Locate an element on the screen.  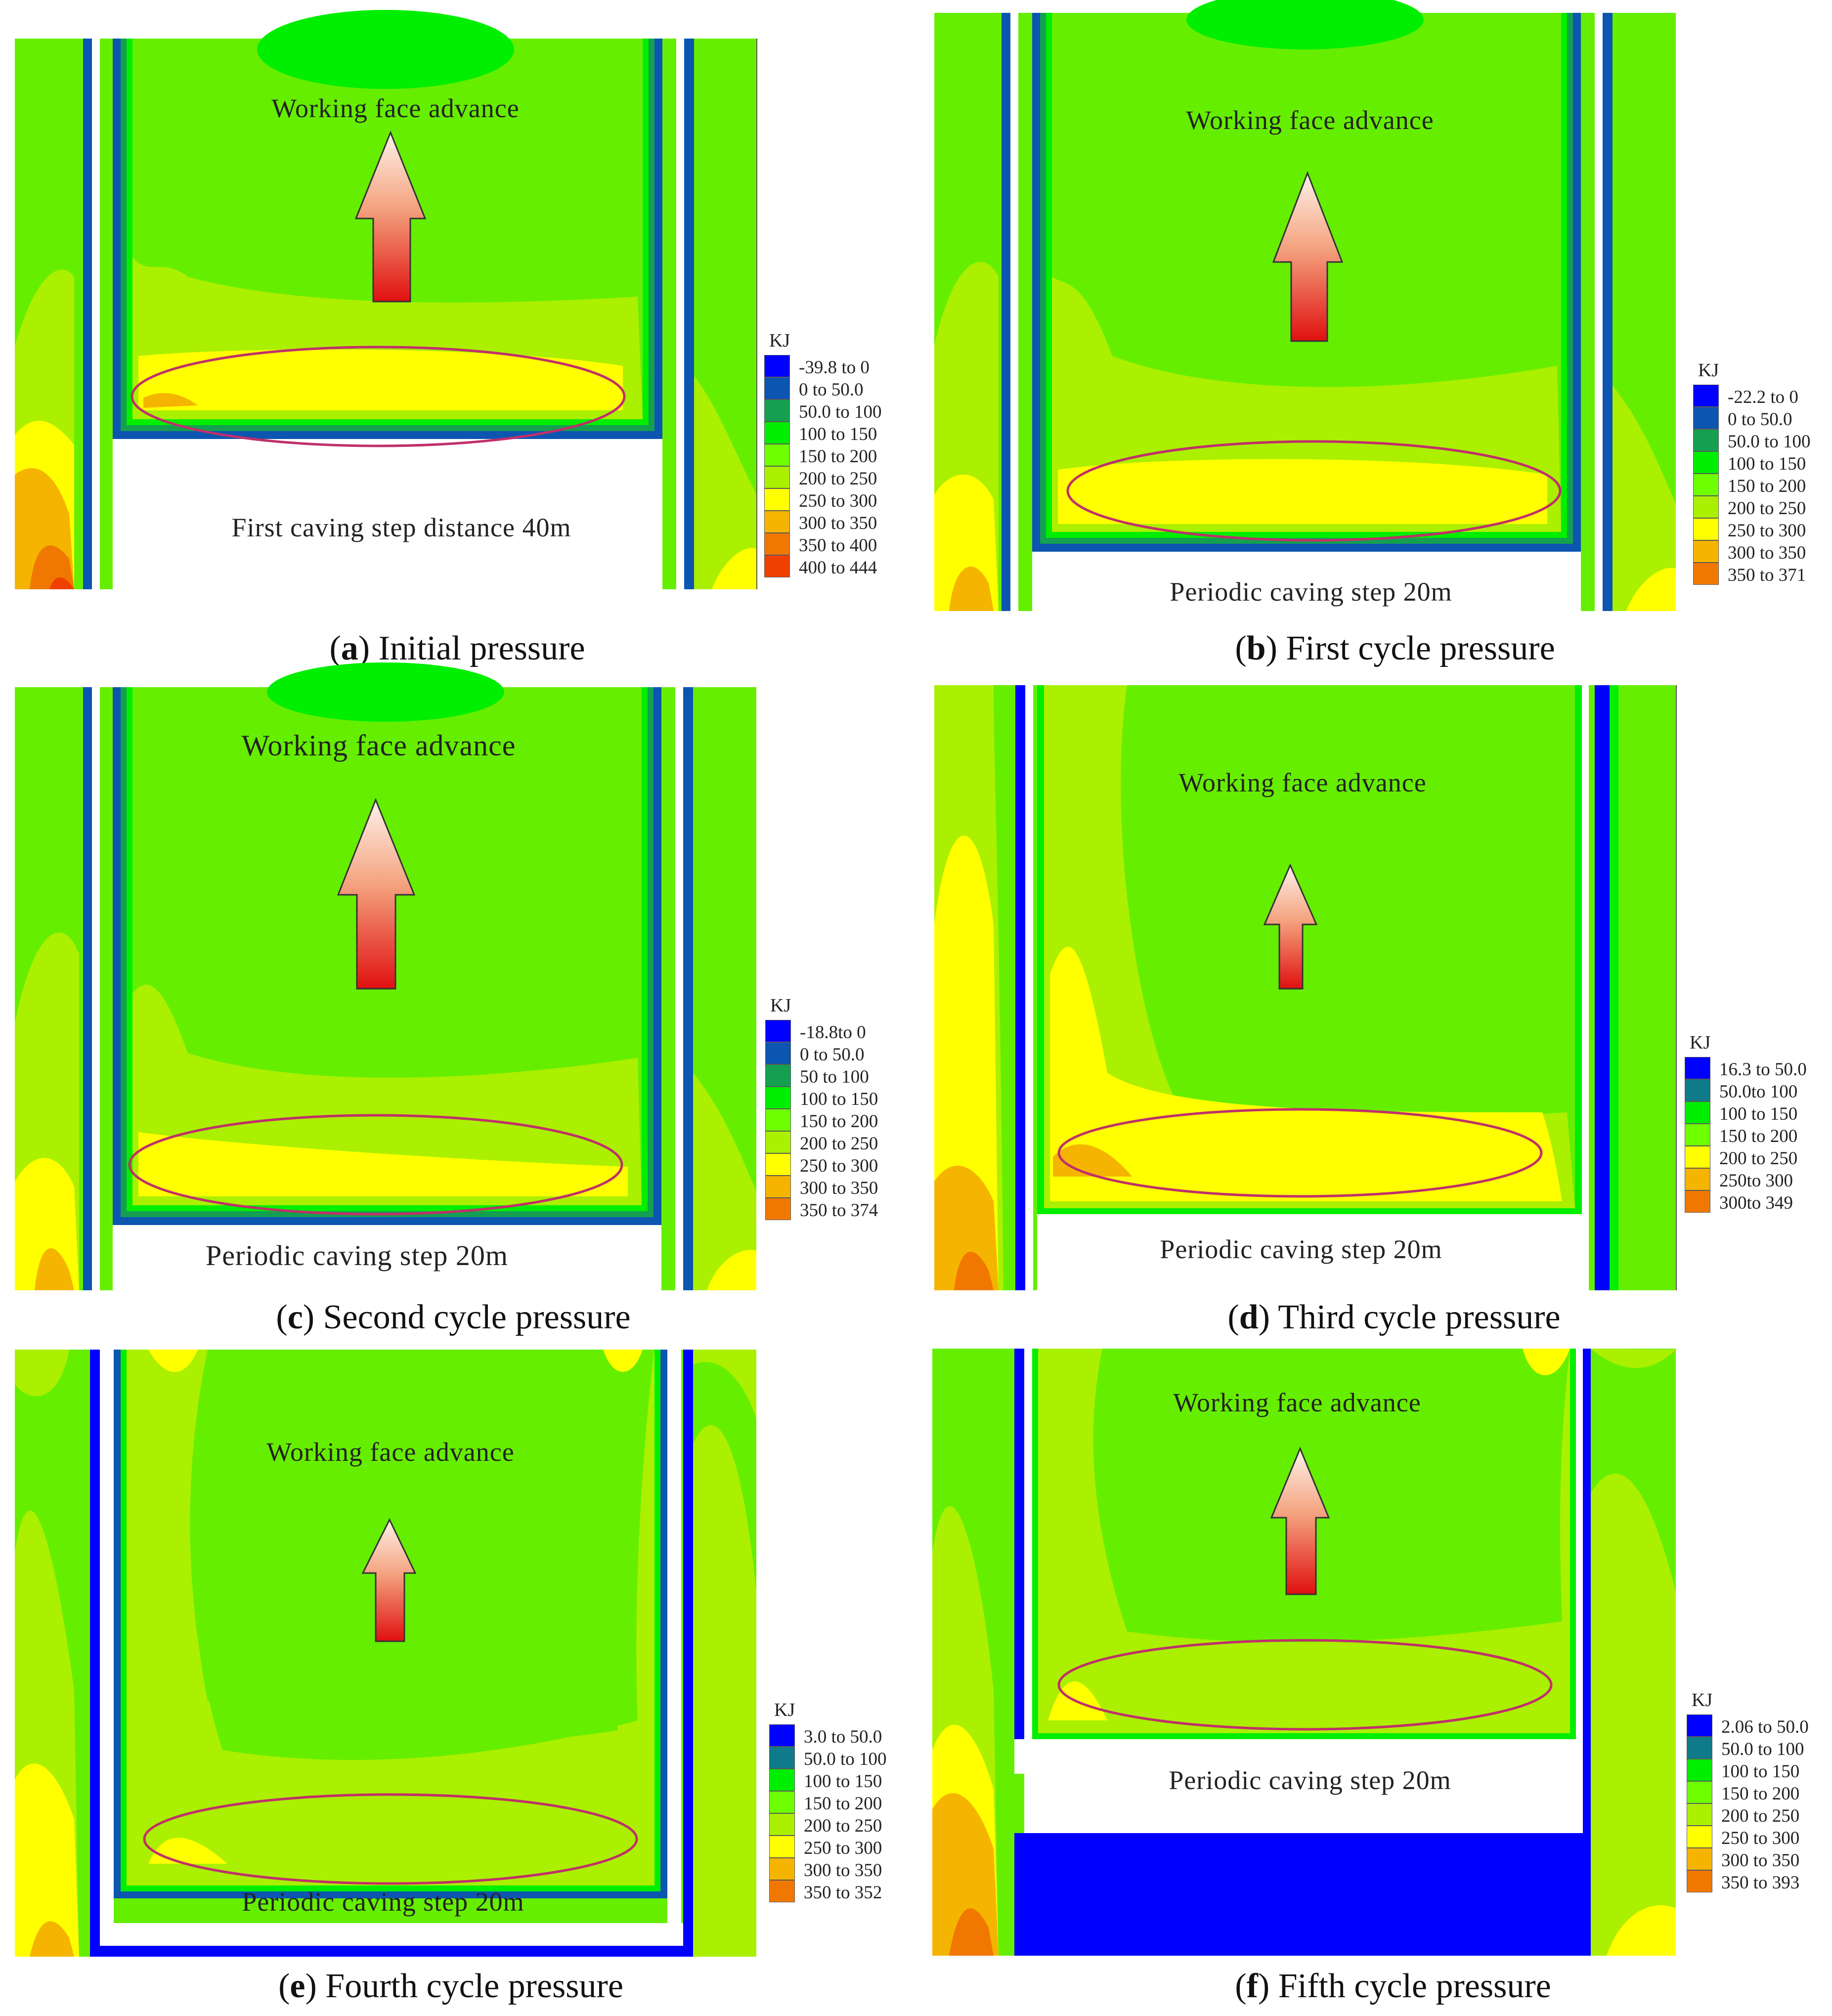
legend-label: 350 to 374 is located at coordinates (839, 1210).